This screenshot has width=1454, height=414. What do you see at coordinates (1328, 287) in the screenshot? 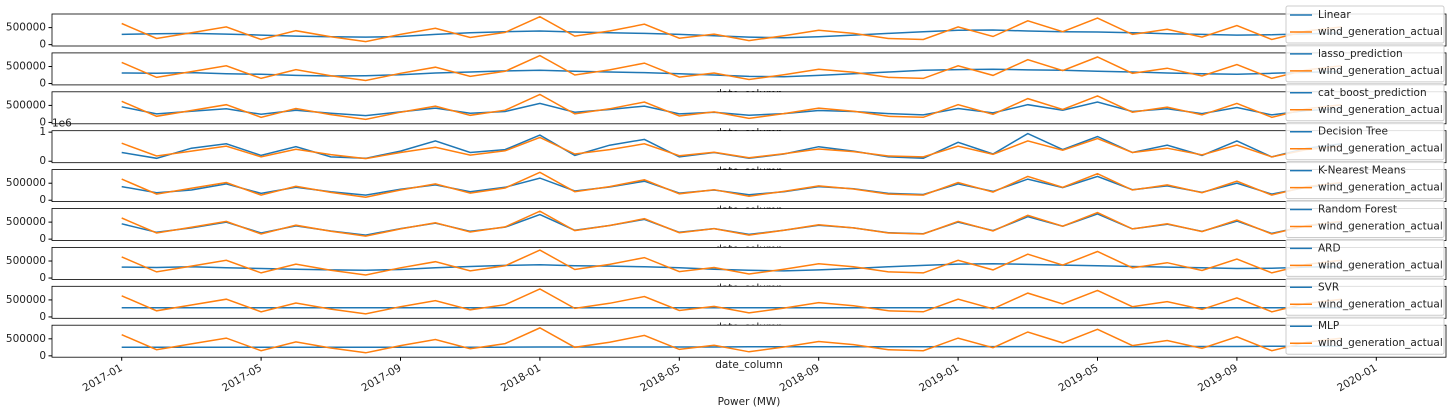
I see `legend-label: SVR` at bounding box center [1328, 287].